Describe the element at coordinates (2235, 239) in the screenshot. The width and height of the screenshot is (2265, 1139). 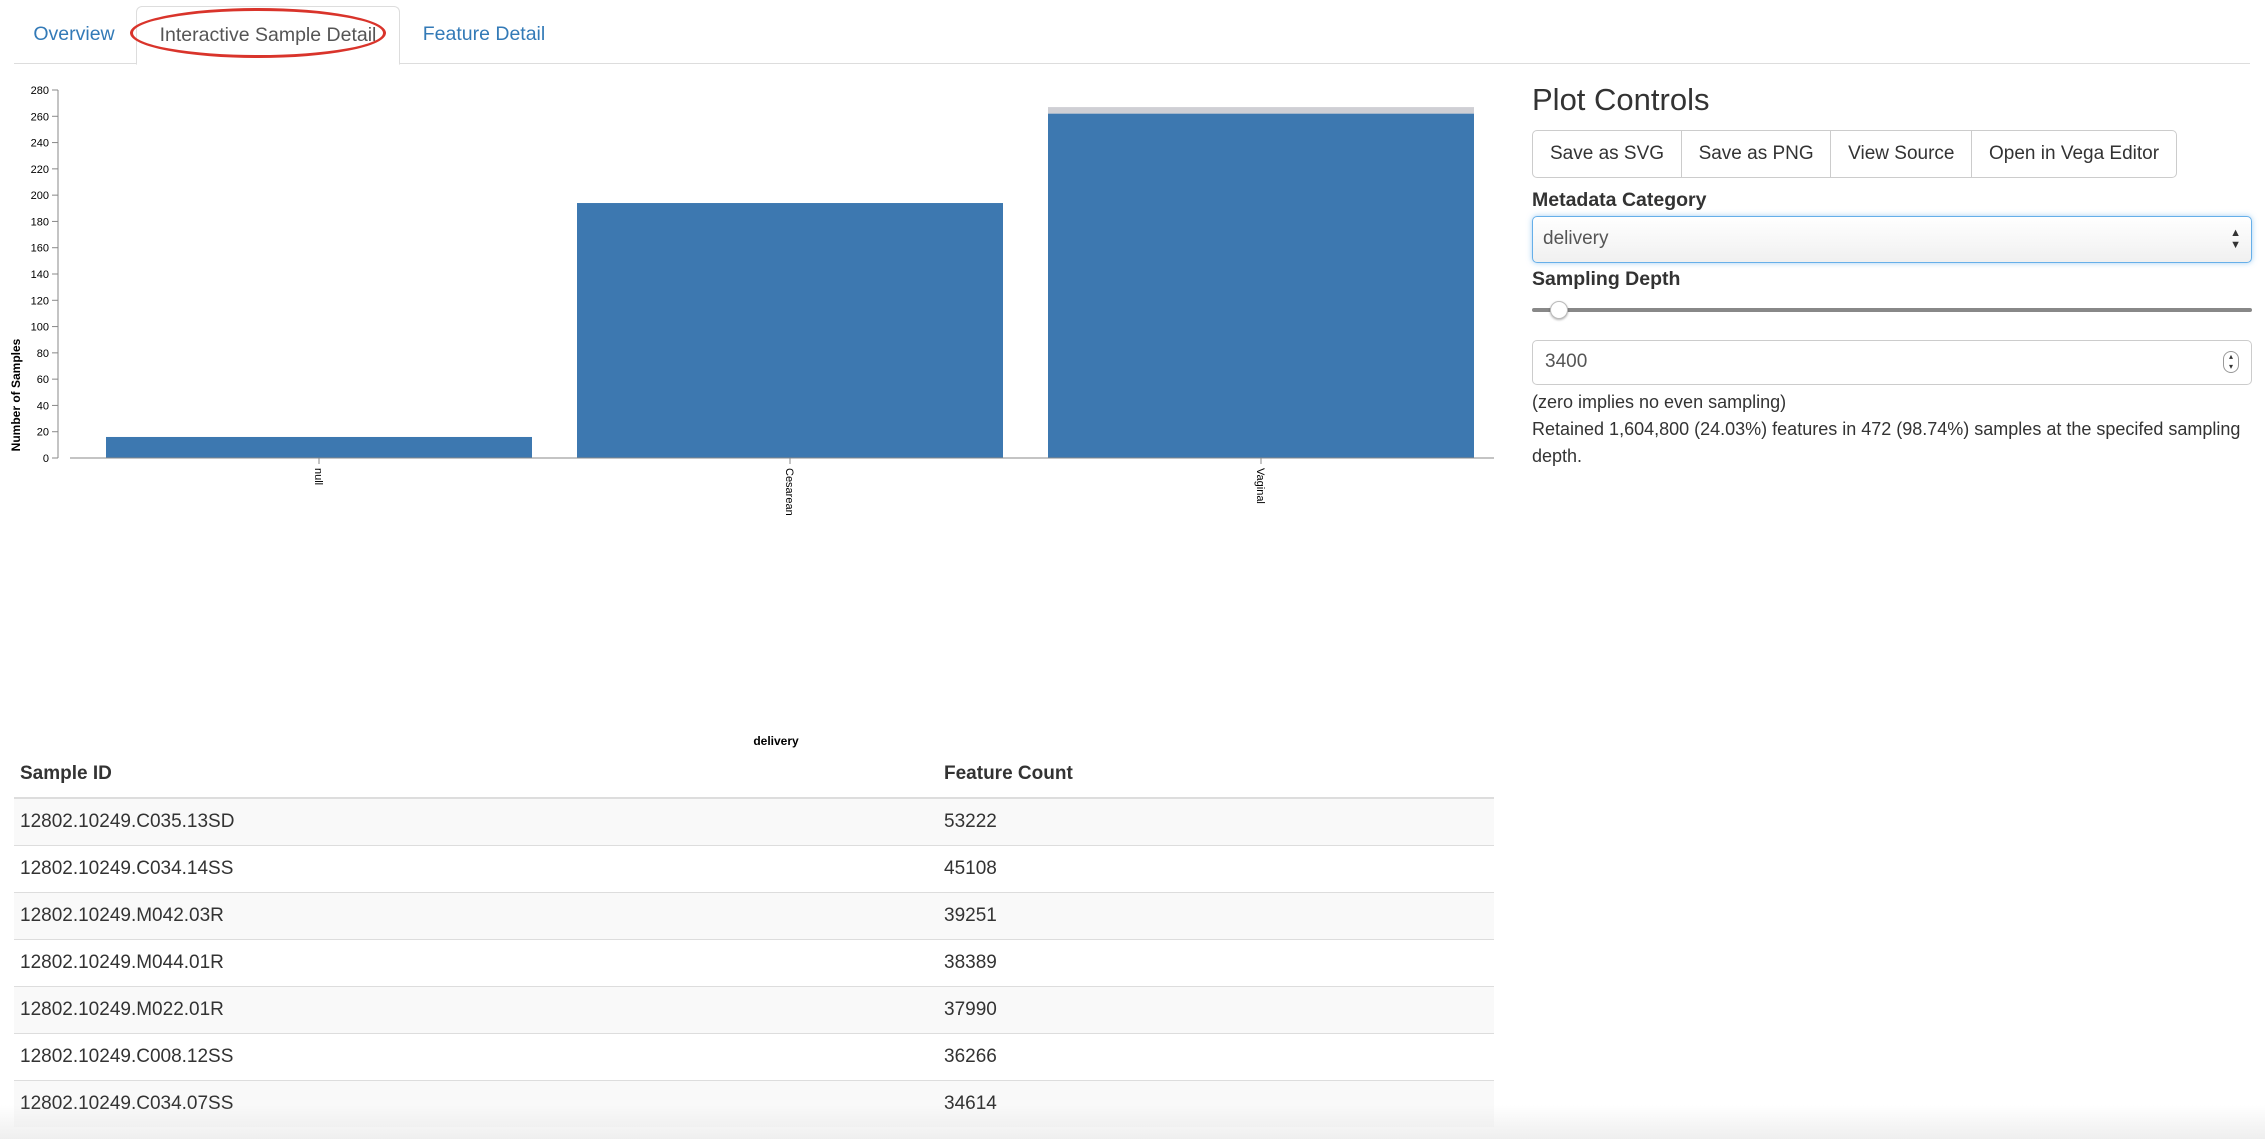
I see `up-down-arrows-icon: ▲ ▼` at that location.